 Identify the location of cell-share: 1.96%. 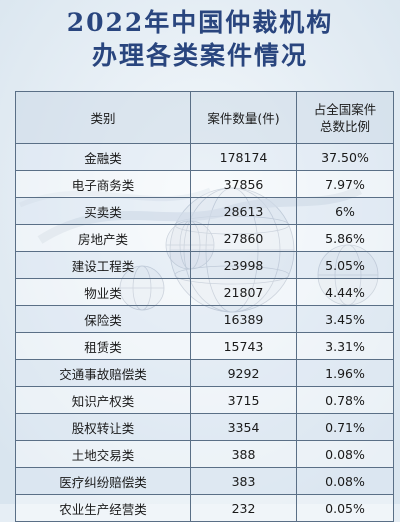
(345, 373).